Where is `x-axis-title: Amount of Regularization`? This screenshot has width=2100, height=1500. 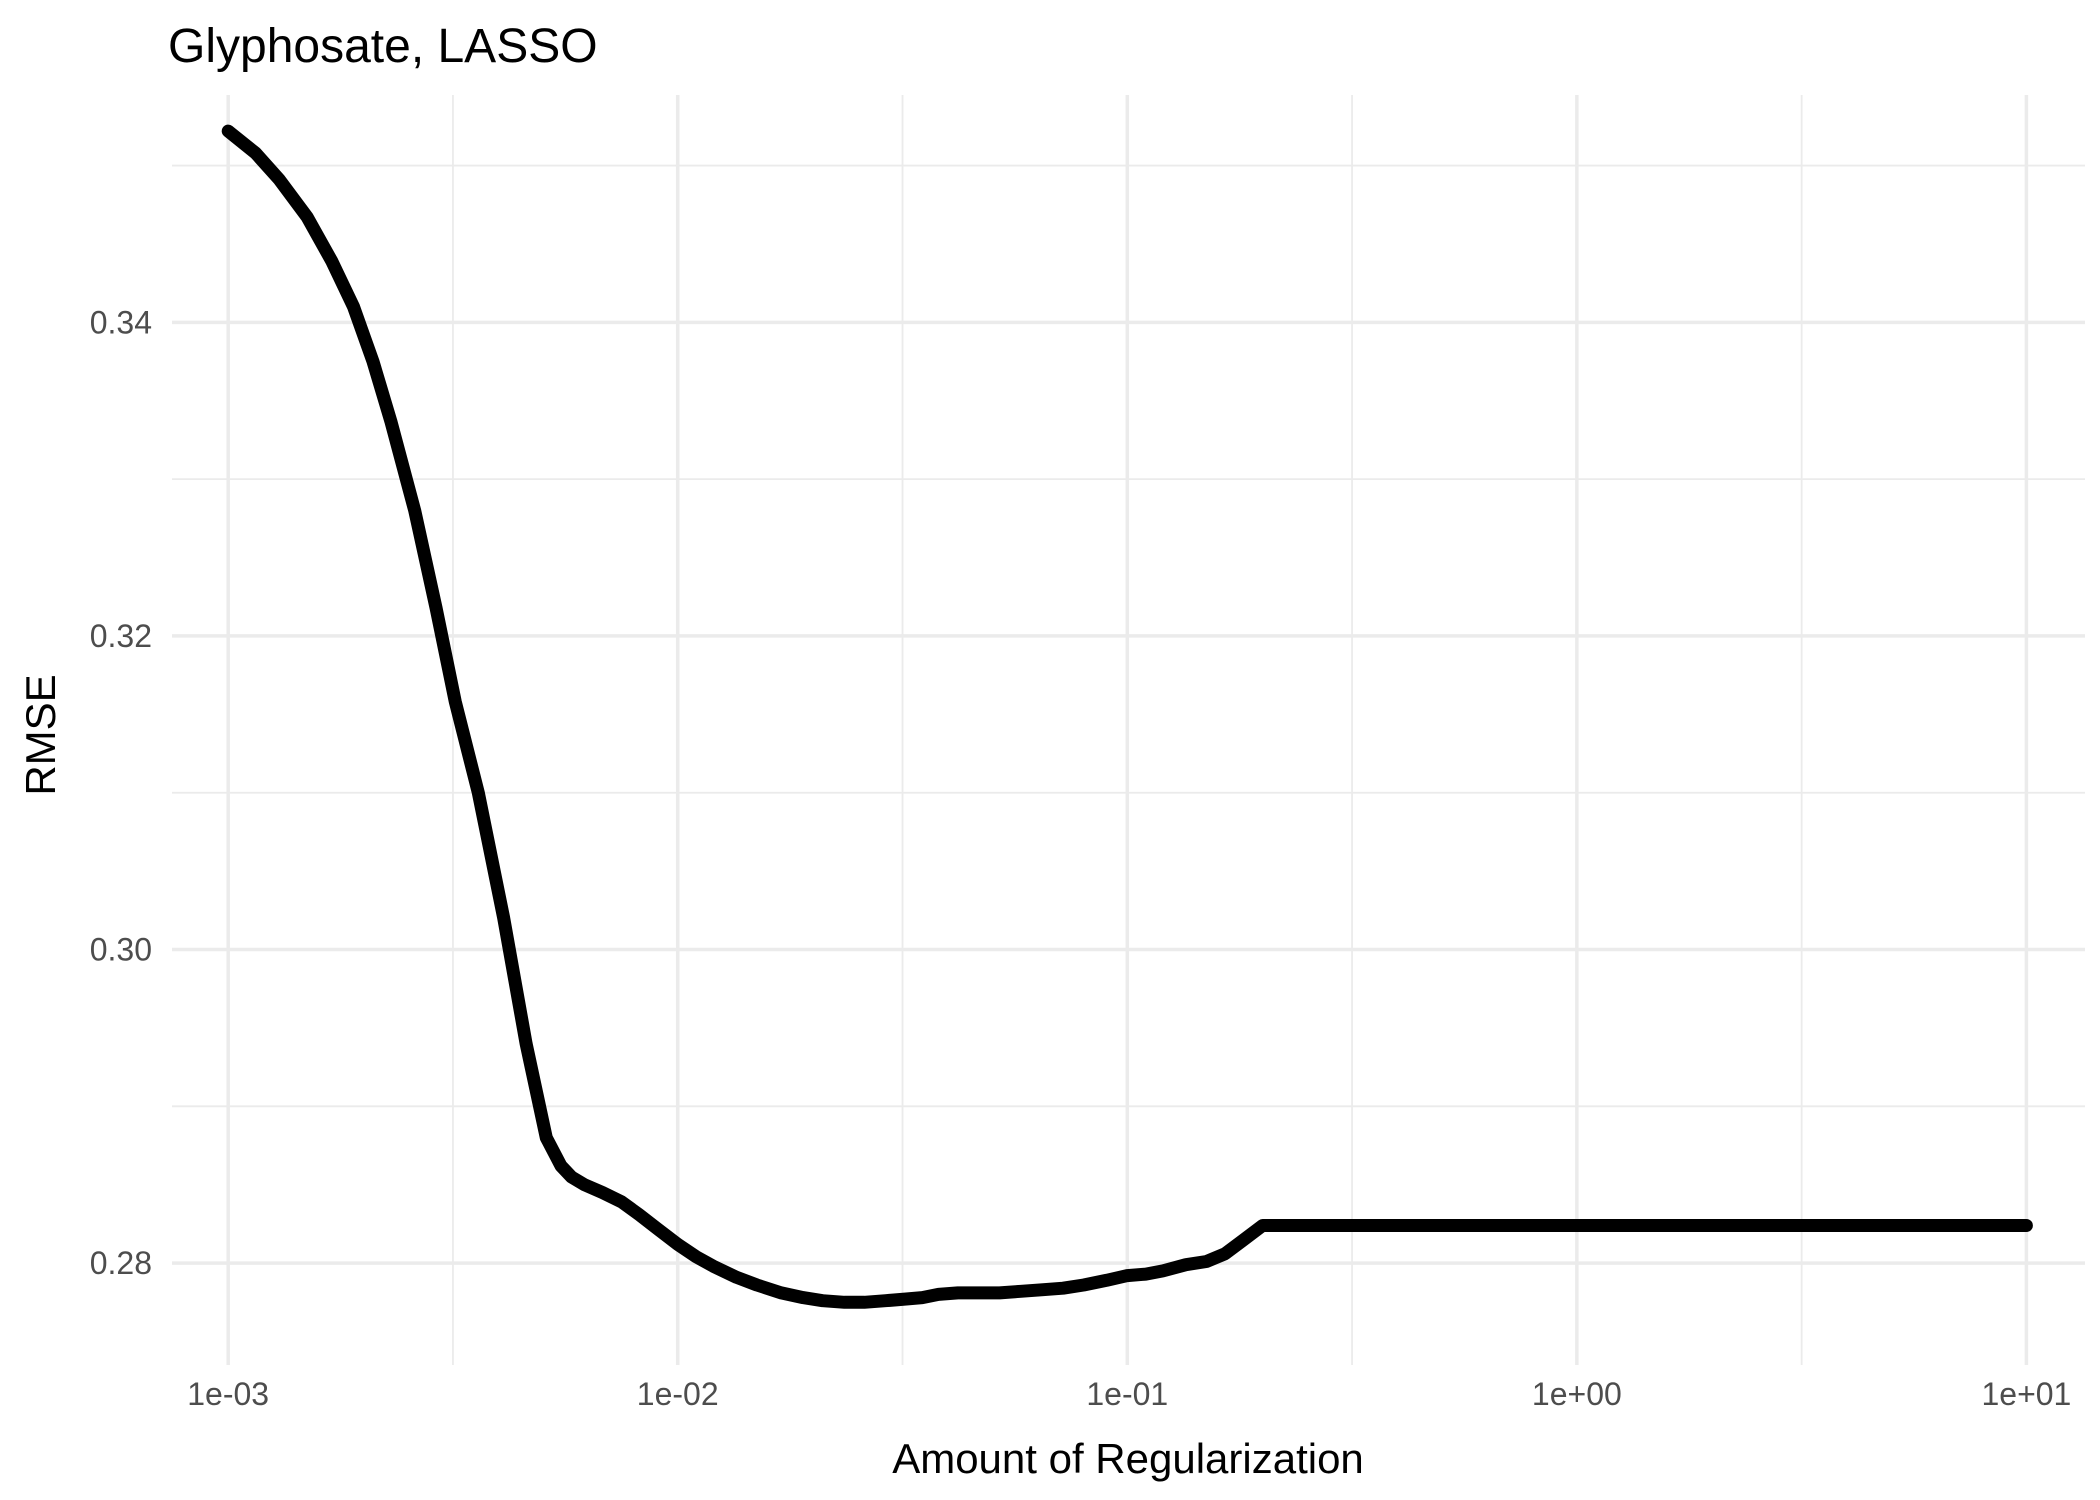 x-axis-title: Amount of Regularization is located at coordinates (1128, 1458).